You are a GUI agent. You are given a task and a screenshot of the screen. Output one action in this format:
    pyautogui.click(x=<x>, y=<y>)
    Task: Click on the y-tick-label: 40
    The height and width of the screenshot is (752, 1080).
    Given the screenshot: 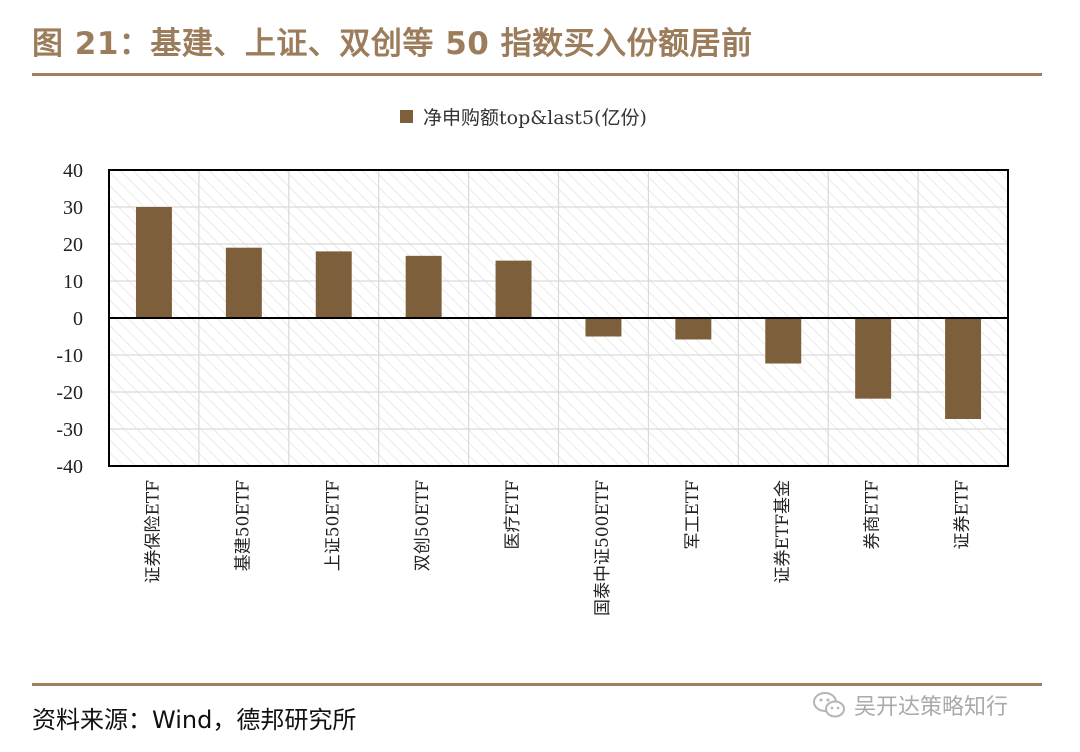 What is the action you would take?
    pyautogui.click(x=73, y=171)
    